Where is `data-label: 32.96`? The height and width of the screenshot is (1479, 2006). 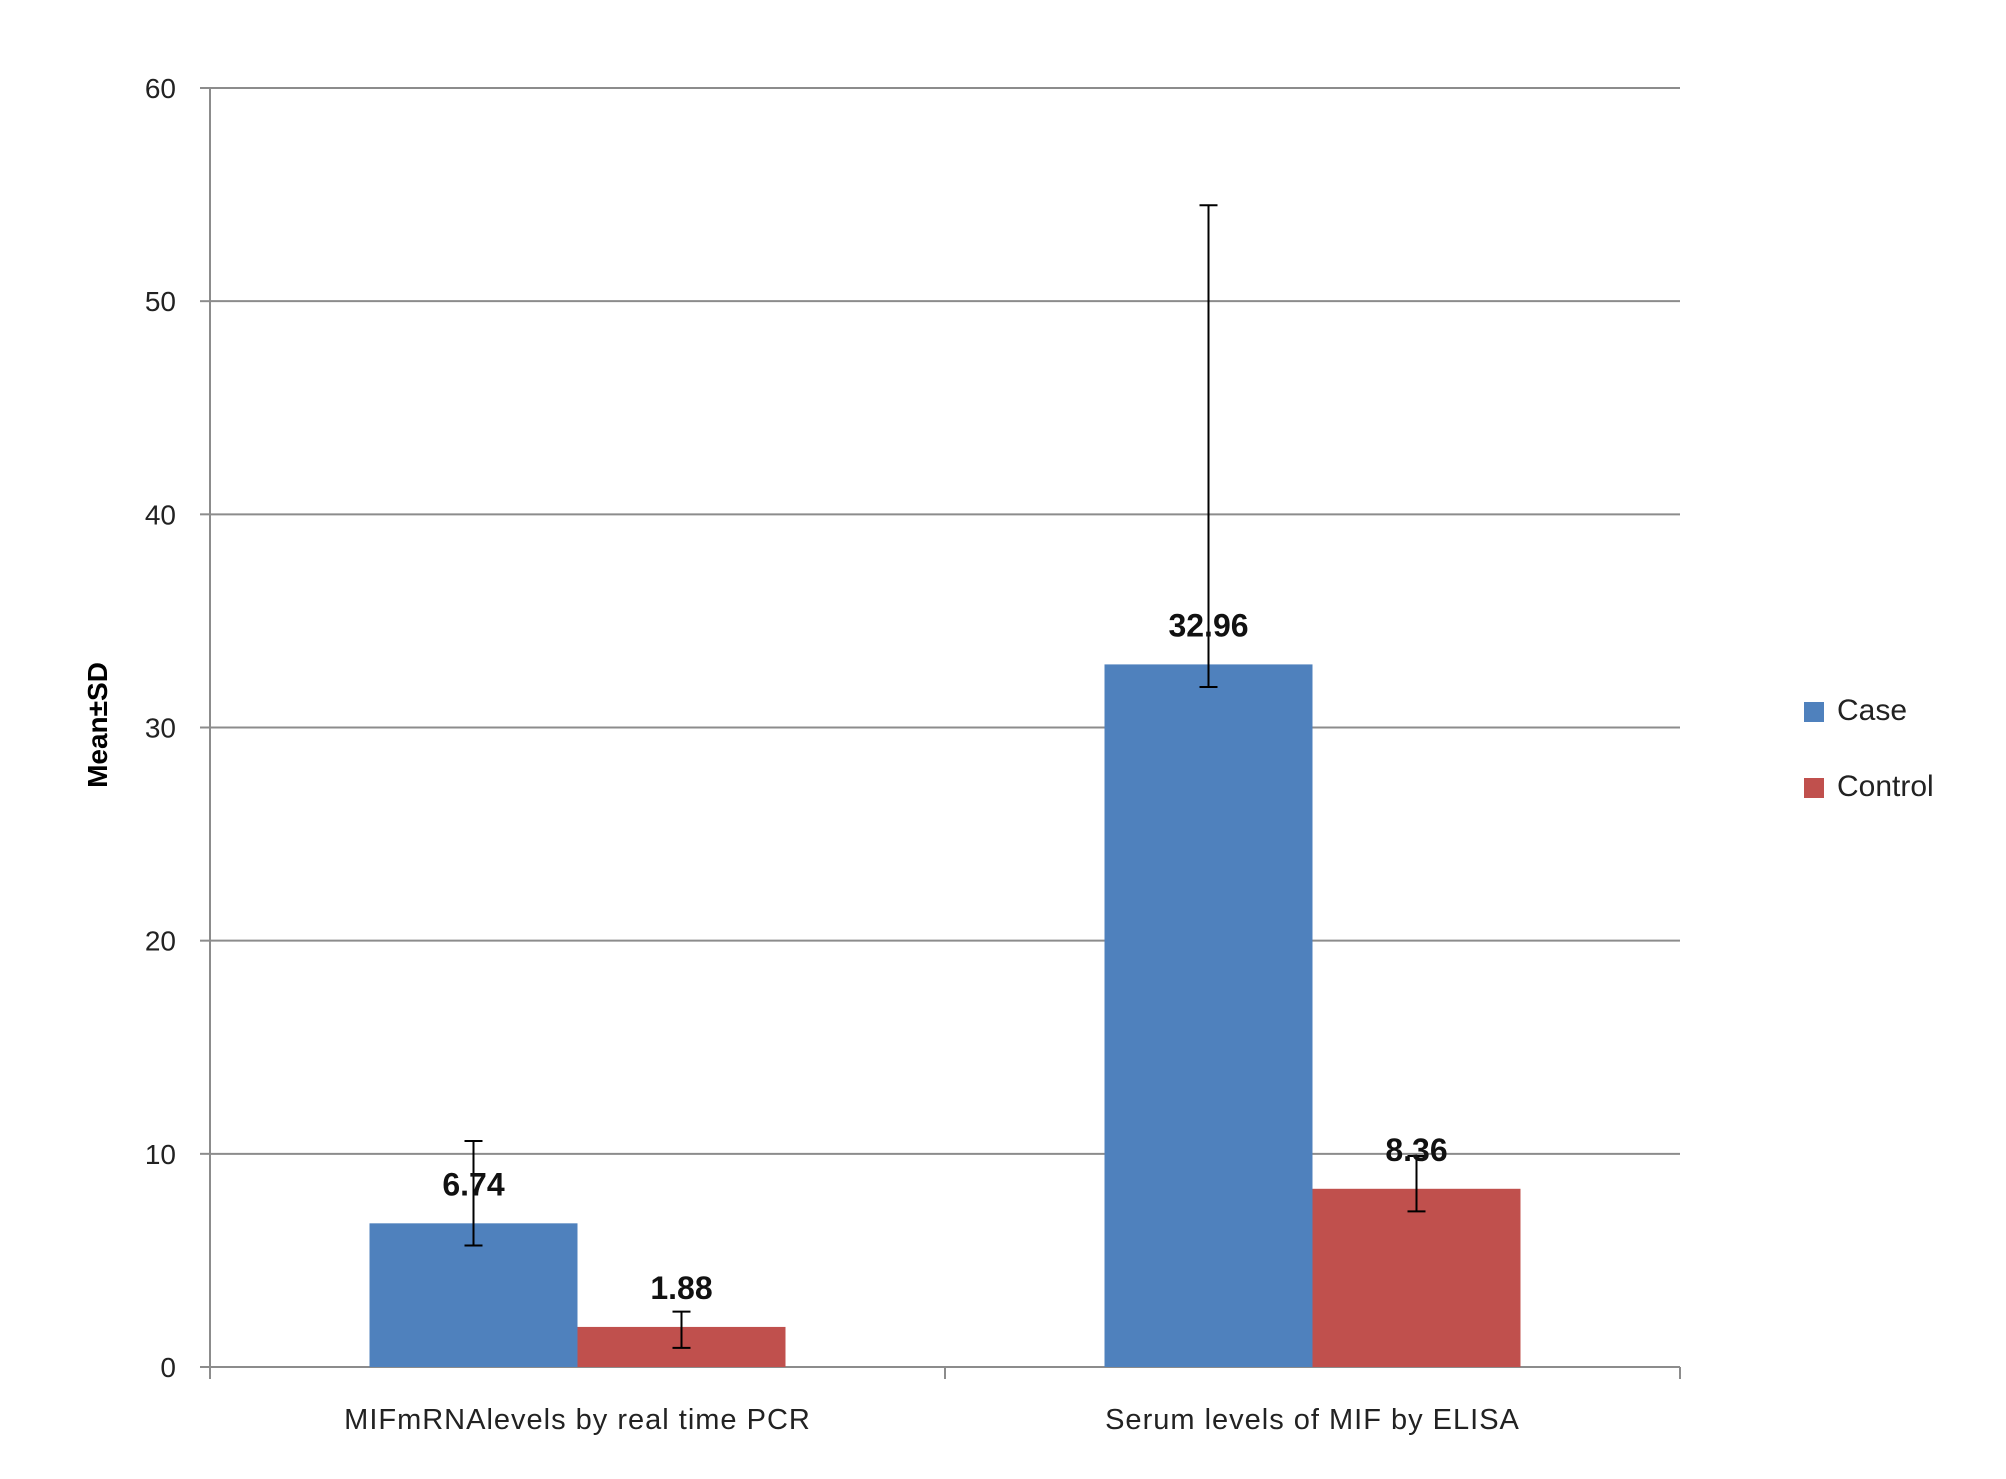
data-label: 32.96 is located at coordinates (1208, 625).